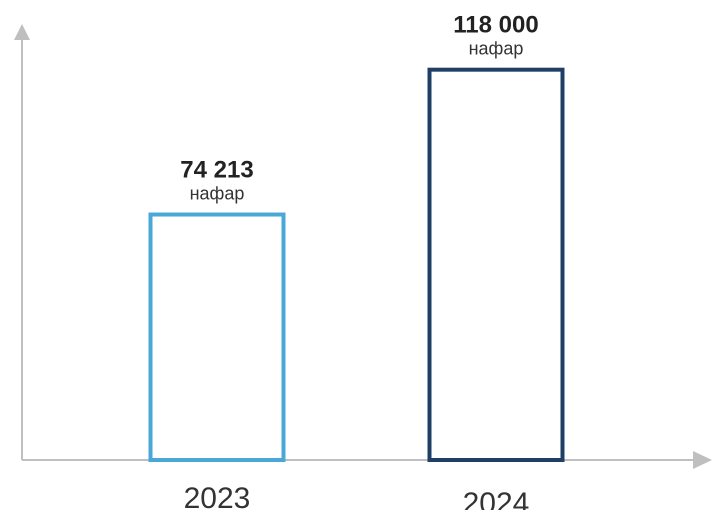 This screenshot has width=715, height=510. Describe the element at coordinates (496, 49) in the screenshot. I see `unit-label-2024: нафар` at that location.